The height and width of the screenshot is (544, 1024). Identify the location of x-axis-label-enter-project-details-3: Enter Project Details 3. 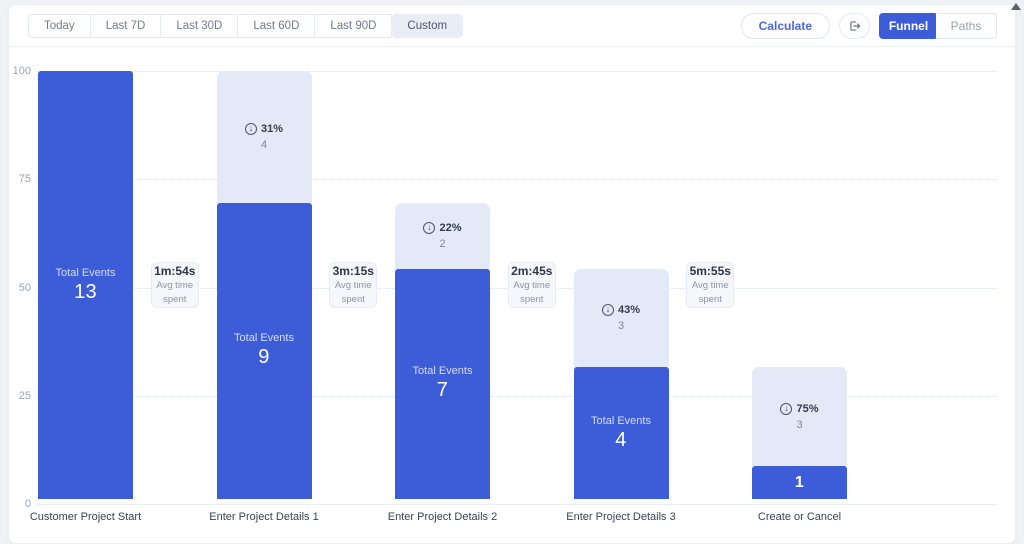
(621, 517).